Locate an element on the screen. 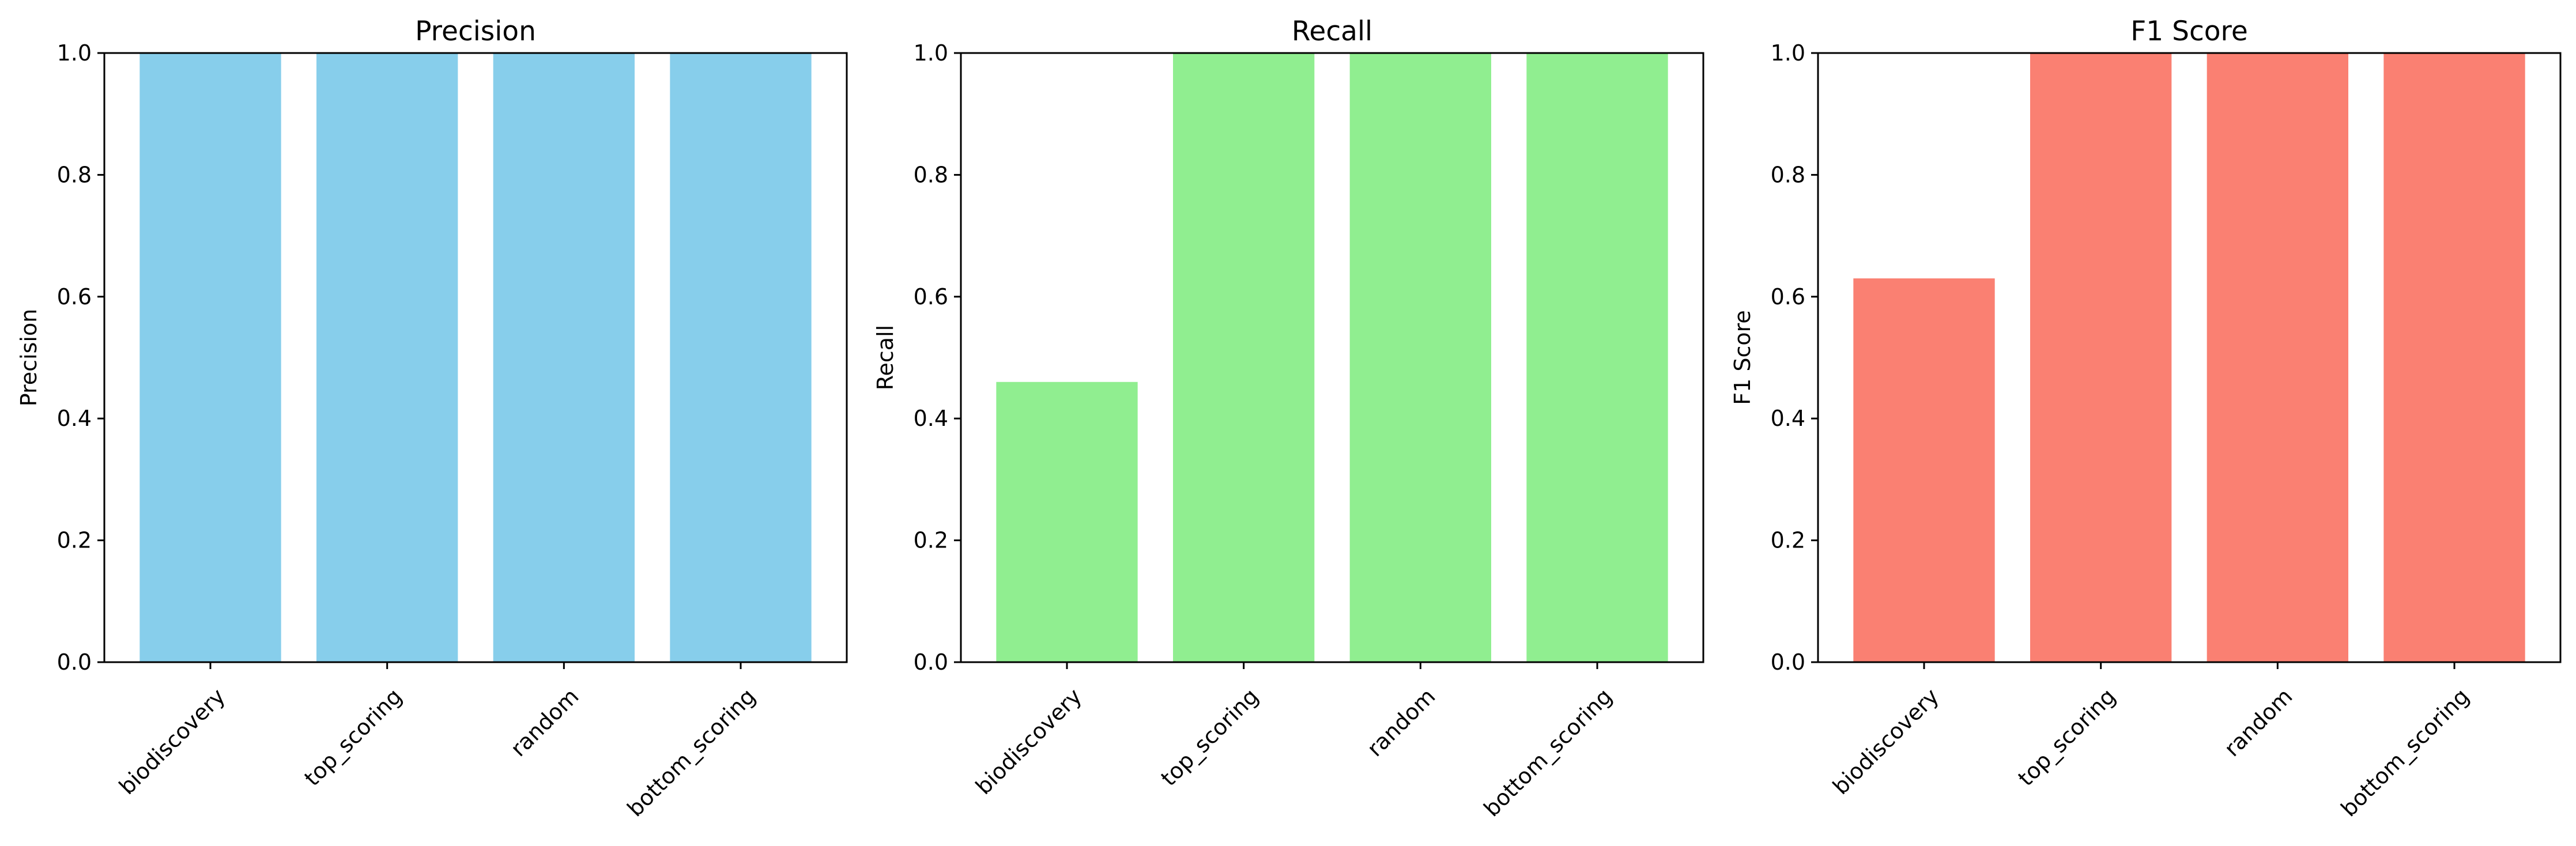 This screenshot has width=2576, height=846. panel-title: Precision is located at coordinates (475, 32).